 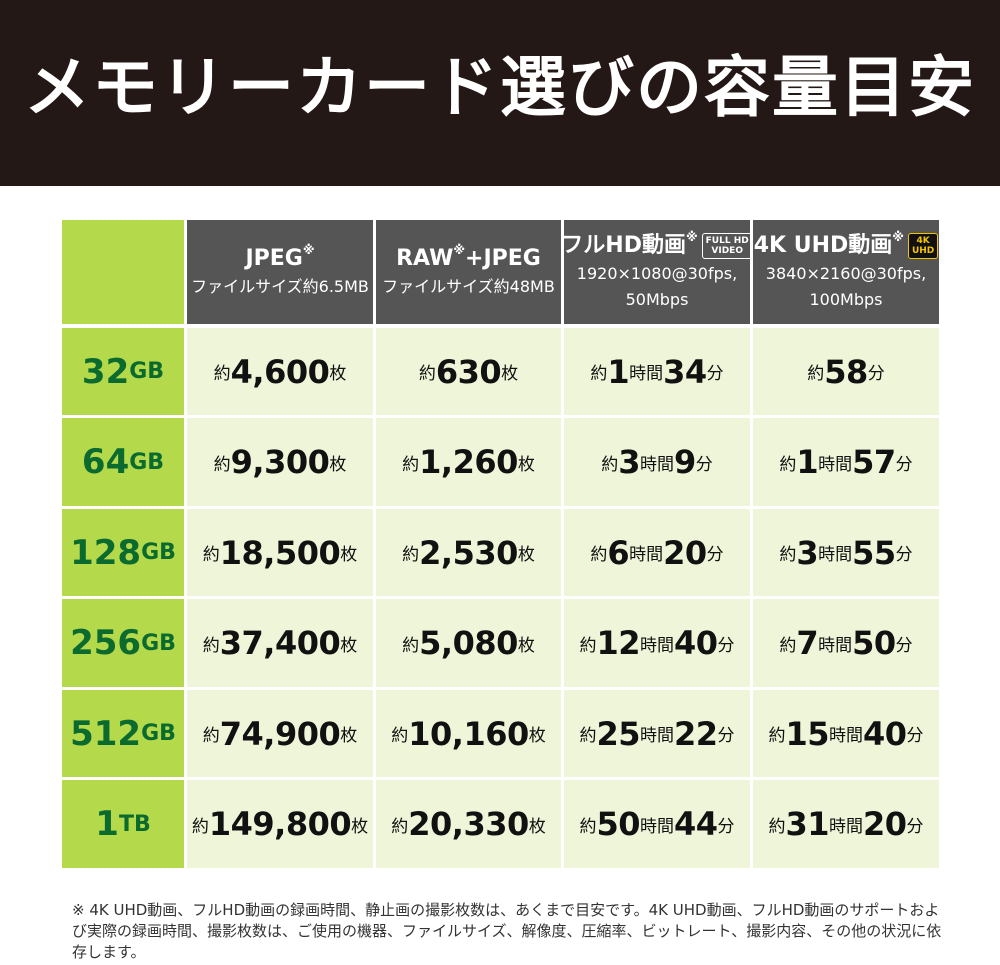 What do you see at coordinates (468, 462) in the screenshot?
I see `cell-number: 1,260` at bounding box center [468, 462].